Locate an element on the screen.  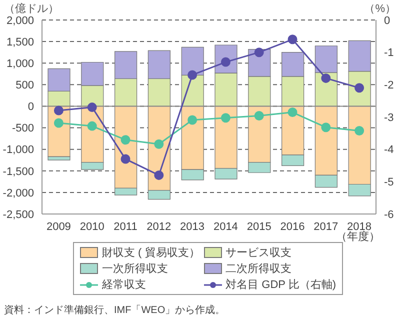
y-axis-title: （億ドル） is located at coordinates (31, 9).